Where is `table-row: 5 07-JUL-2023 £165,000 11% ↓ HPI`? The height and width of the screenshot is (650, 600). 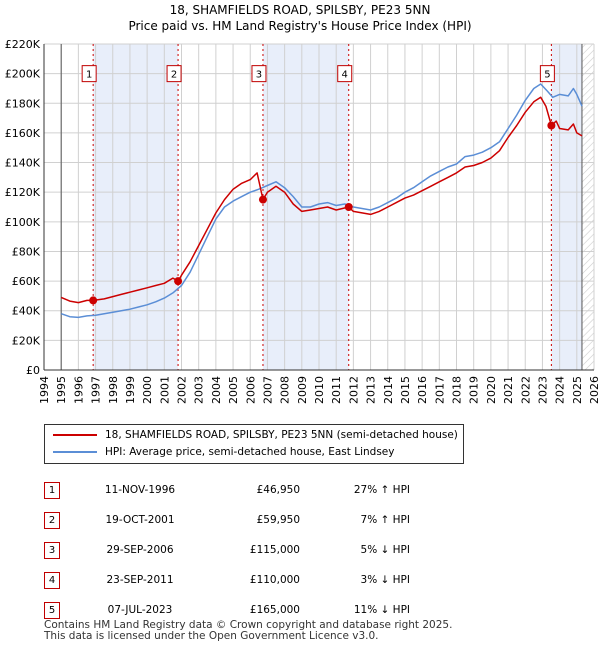
table-row: 5 07-JUL-2023 £165,000 11% ↓ HPI is located at coordinates (227, 610).